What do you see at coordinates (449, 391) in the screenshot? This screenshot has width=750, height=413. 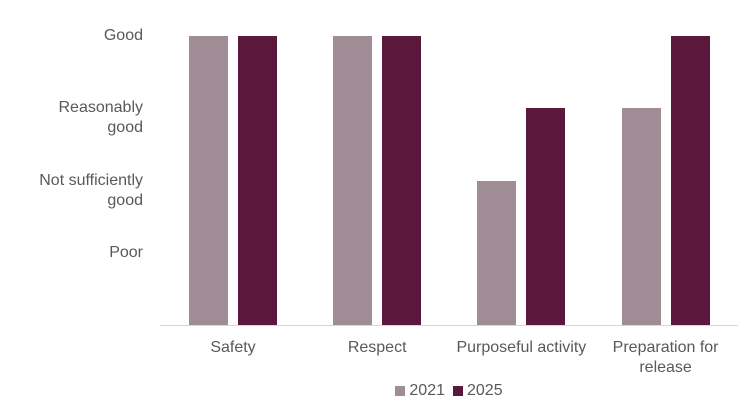 I see `legend: 2021 2025` at bounding box center [449, 391].